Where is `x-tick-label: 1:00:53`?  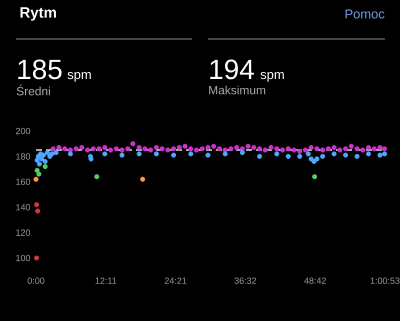 x-tick-label: 1:00:53 is located at coordinates (385, 281).